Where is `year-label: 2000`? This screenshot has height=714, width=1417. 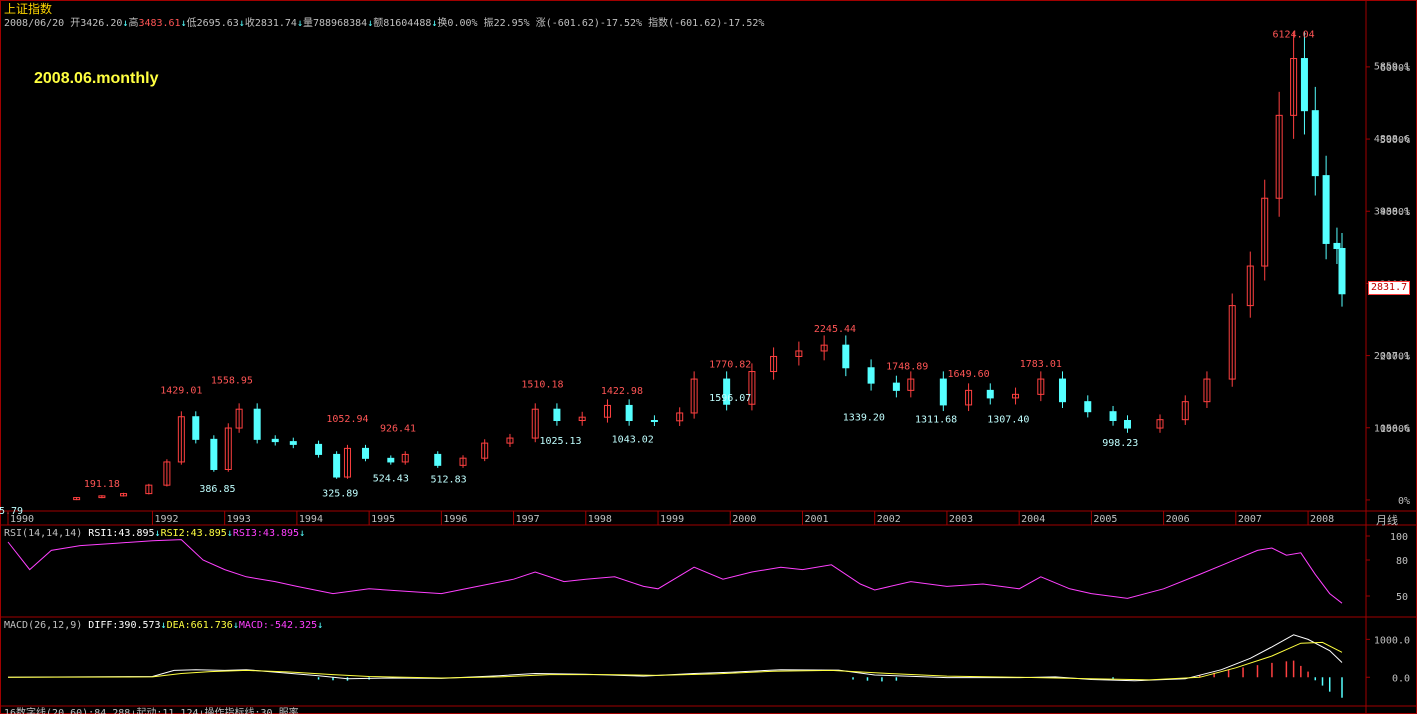
year-label: 2000 is located at coordinates (744, 519).